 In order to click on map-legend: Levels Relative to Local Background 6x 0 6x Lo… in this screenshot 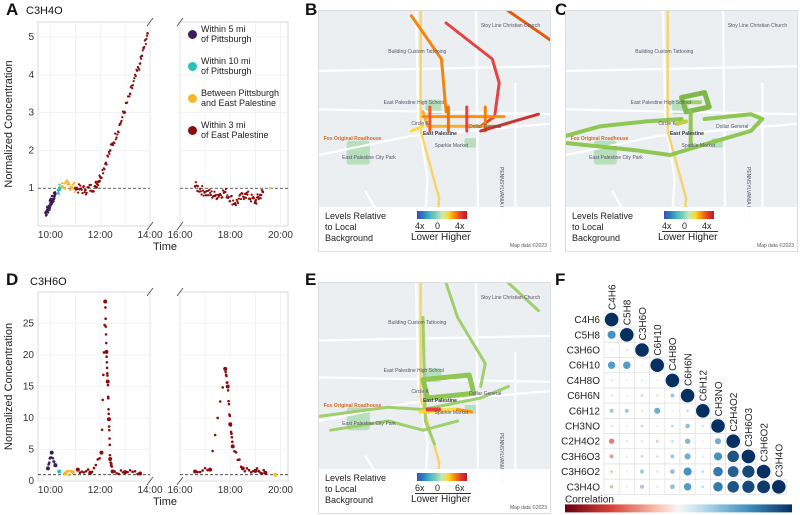, I will do `click(434, 491)`.